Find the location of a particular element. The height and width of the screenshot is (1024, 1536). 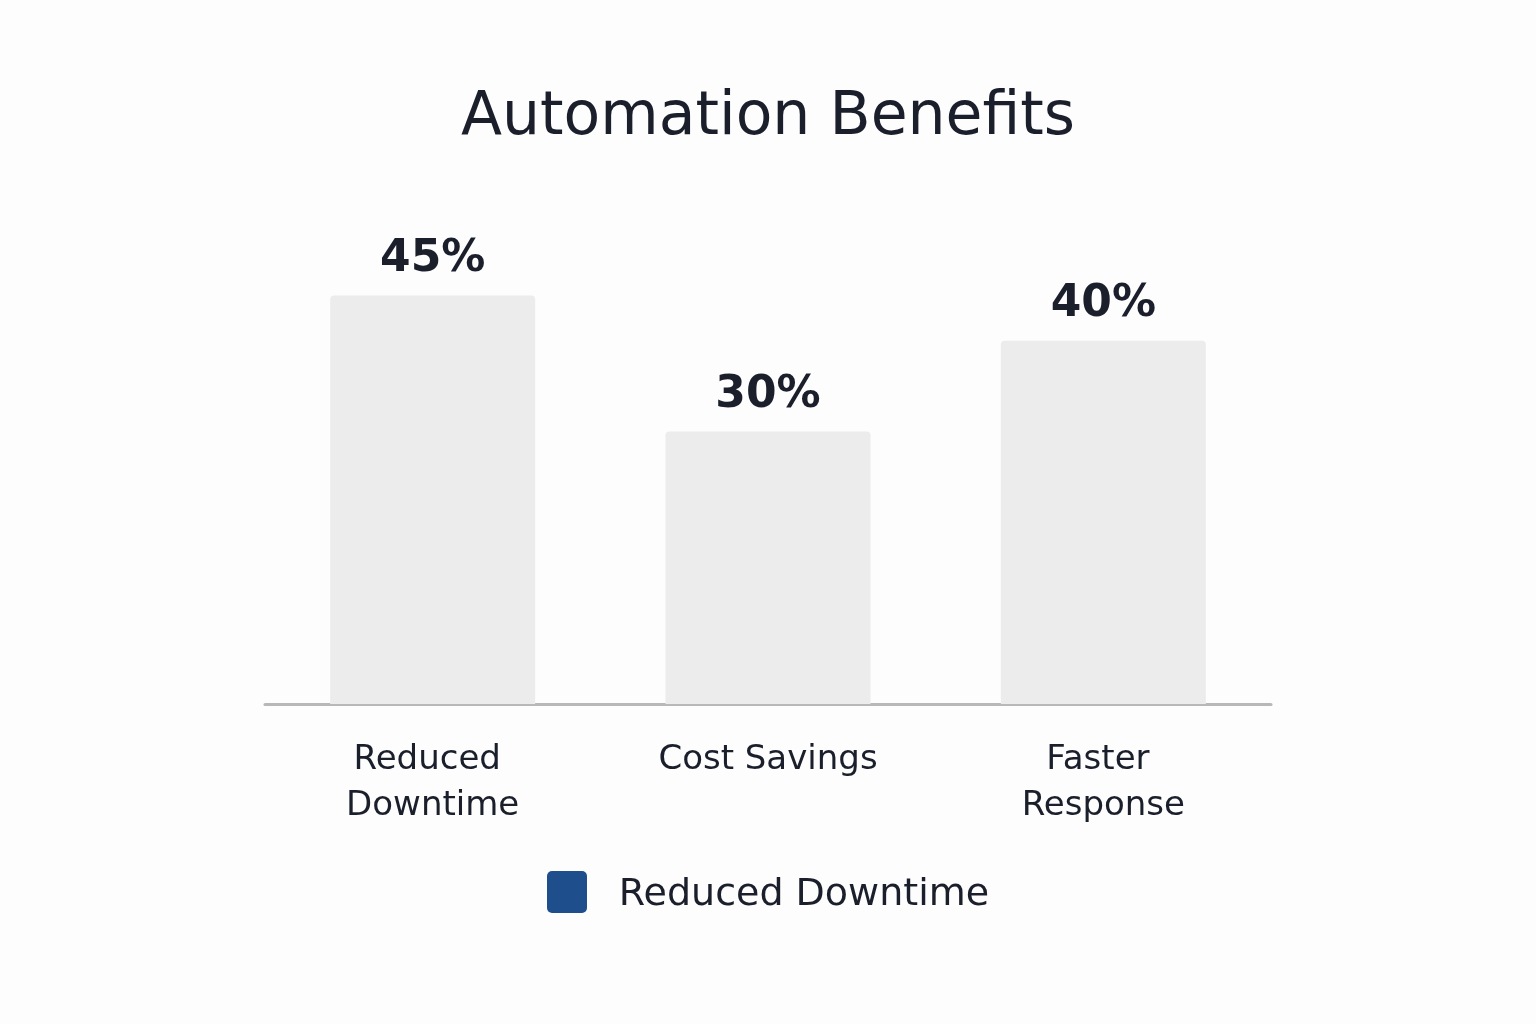

x-tick-label: Reduced Downtime is located at coordinates (433, 780).